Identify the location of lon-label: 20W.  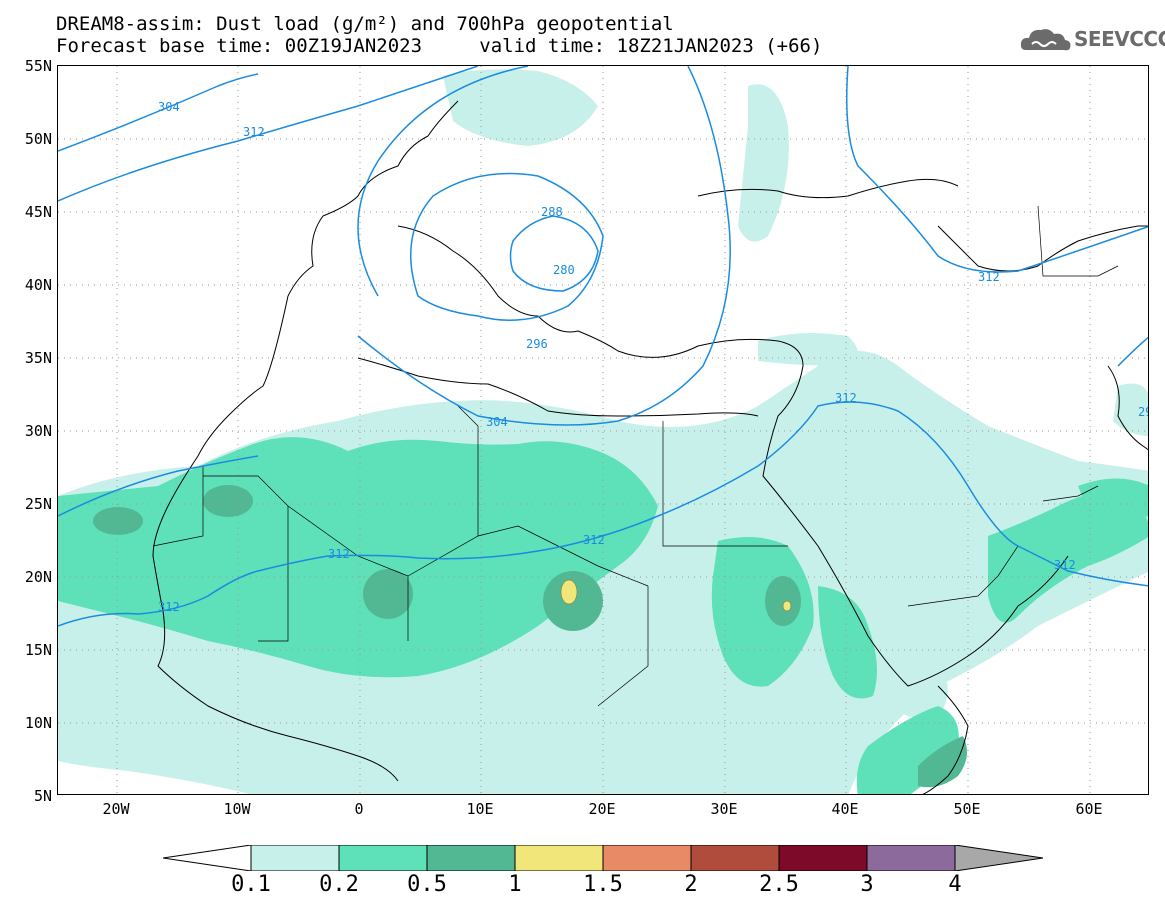
(116, 809).